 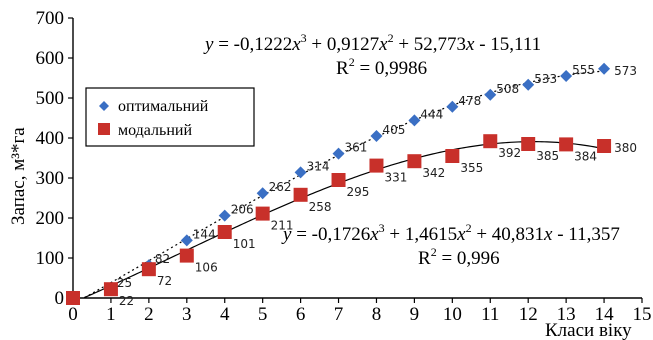 I want to click on x-axis-title: Класи віку, so click(x=588, y=330).